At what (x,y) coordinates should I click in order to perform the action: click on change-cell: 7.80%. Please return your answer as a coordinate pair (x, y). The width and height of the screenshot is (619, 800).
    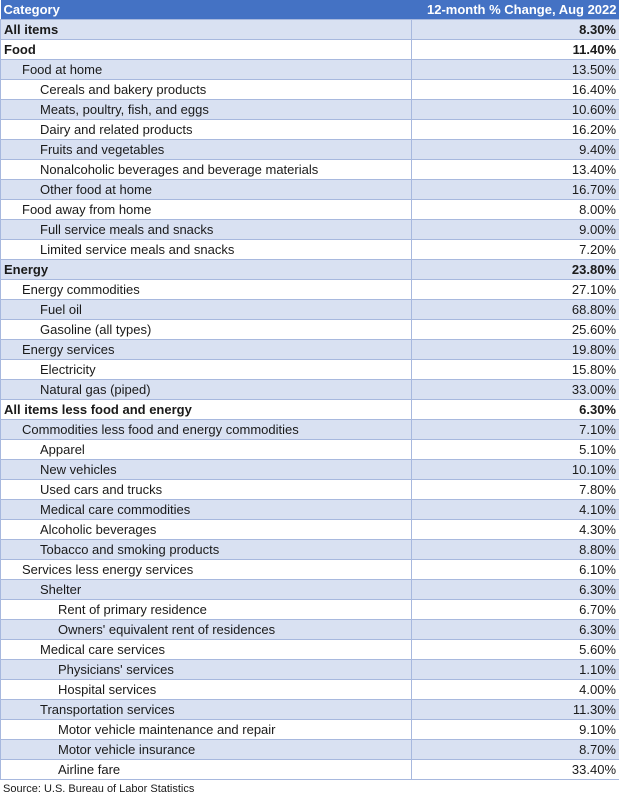
    Looking at the image, I should click on (515, 489).